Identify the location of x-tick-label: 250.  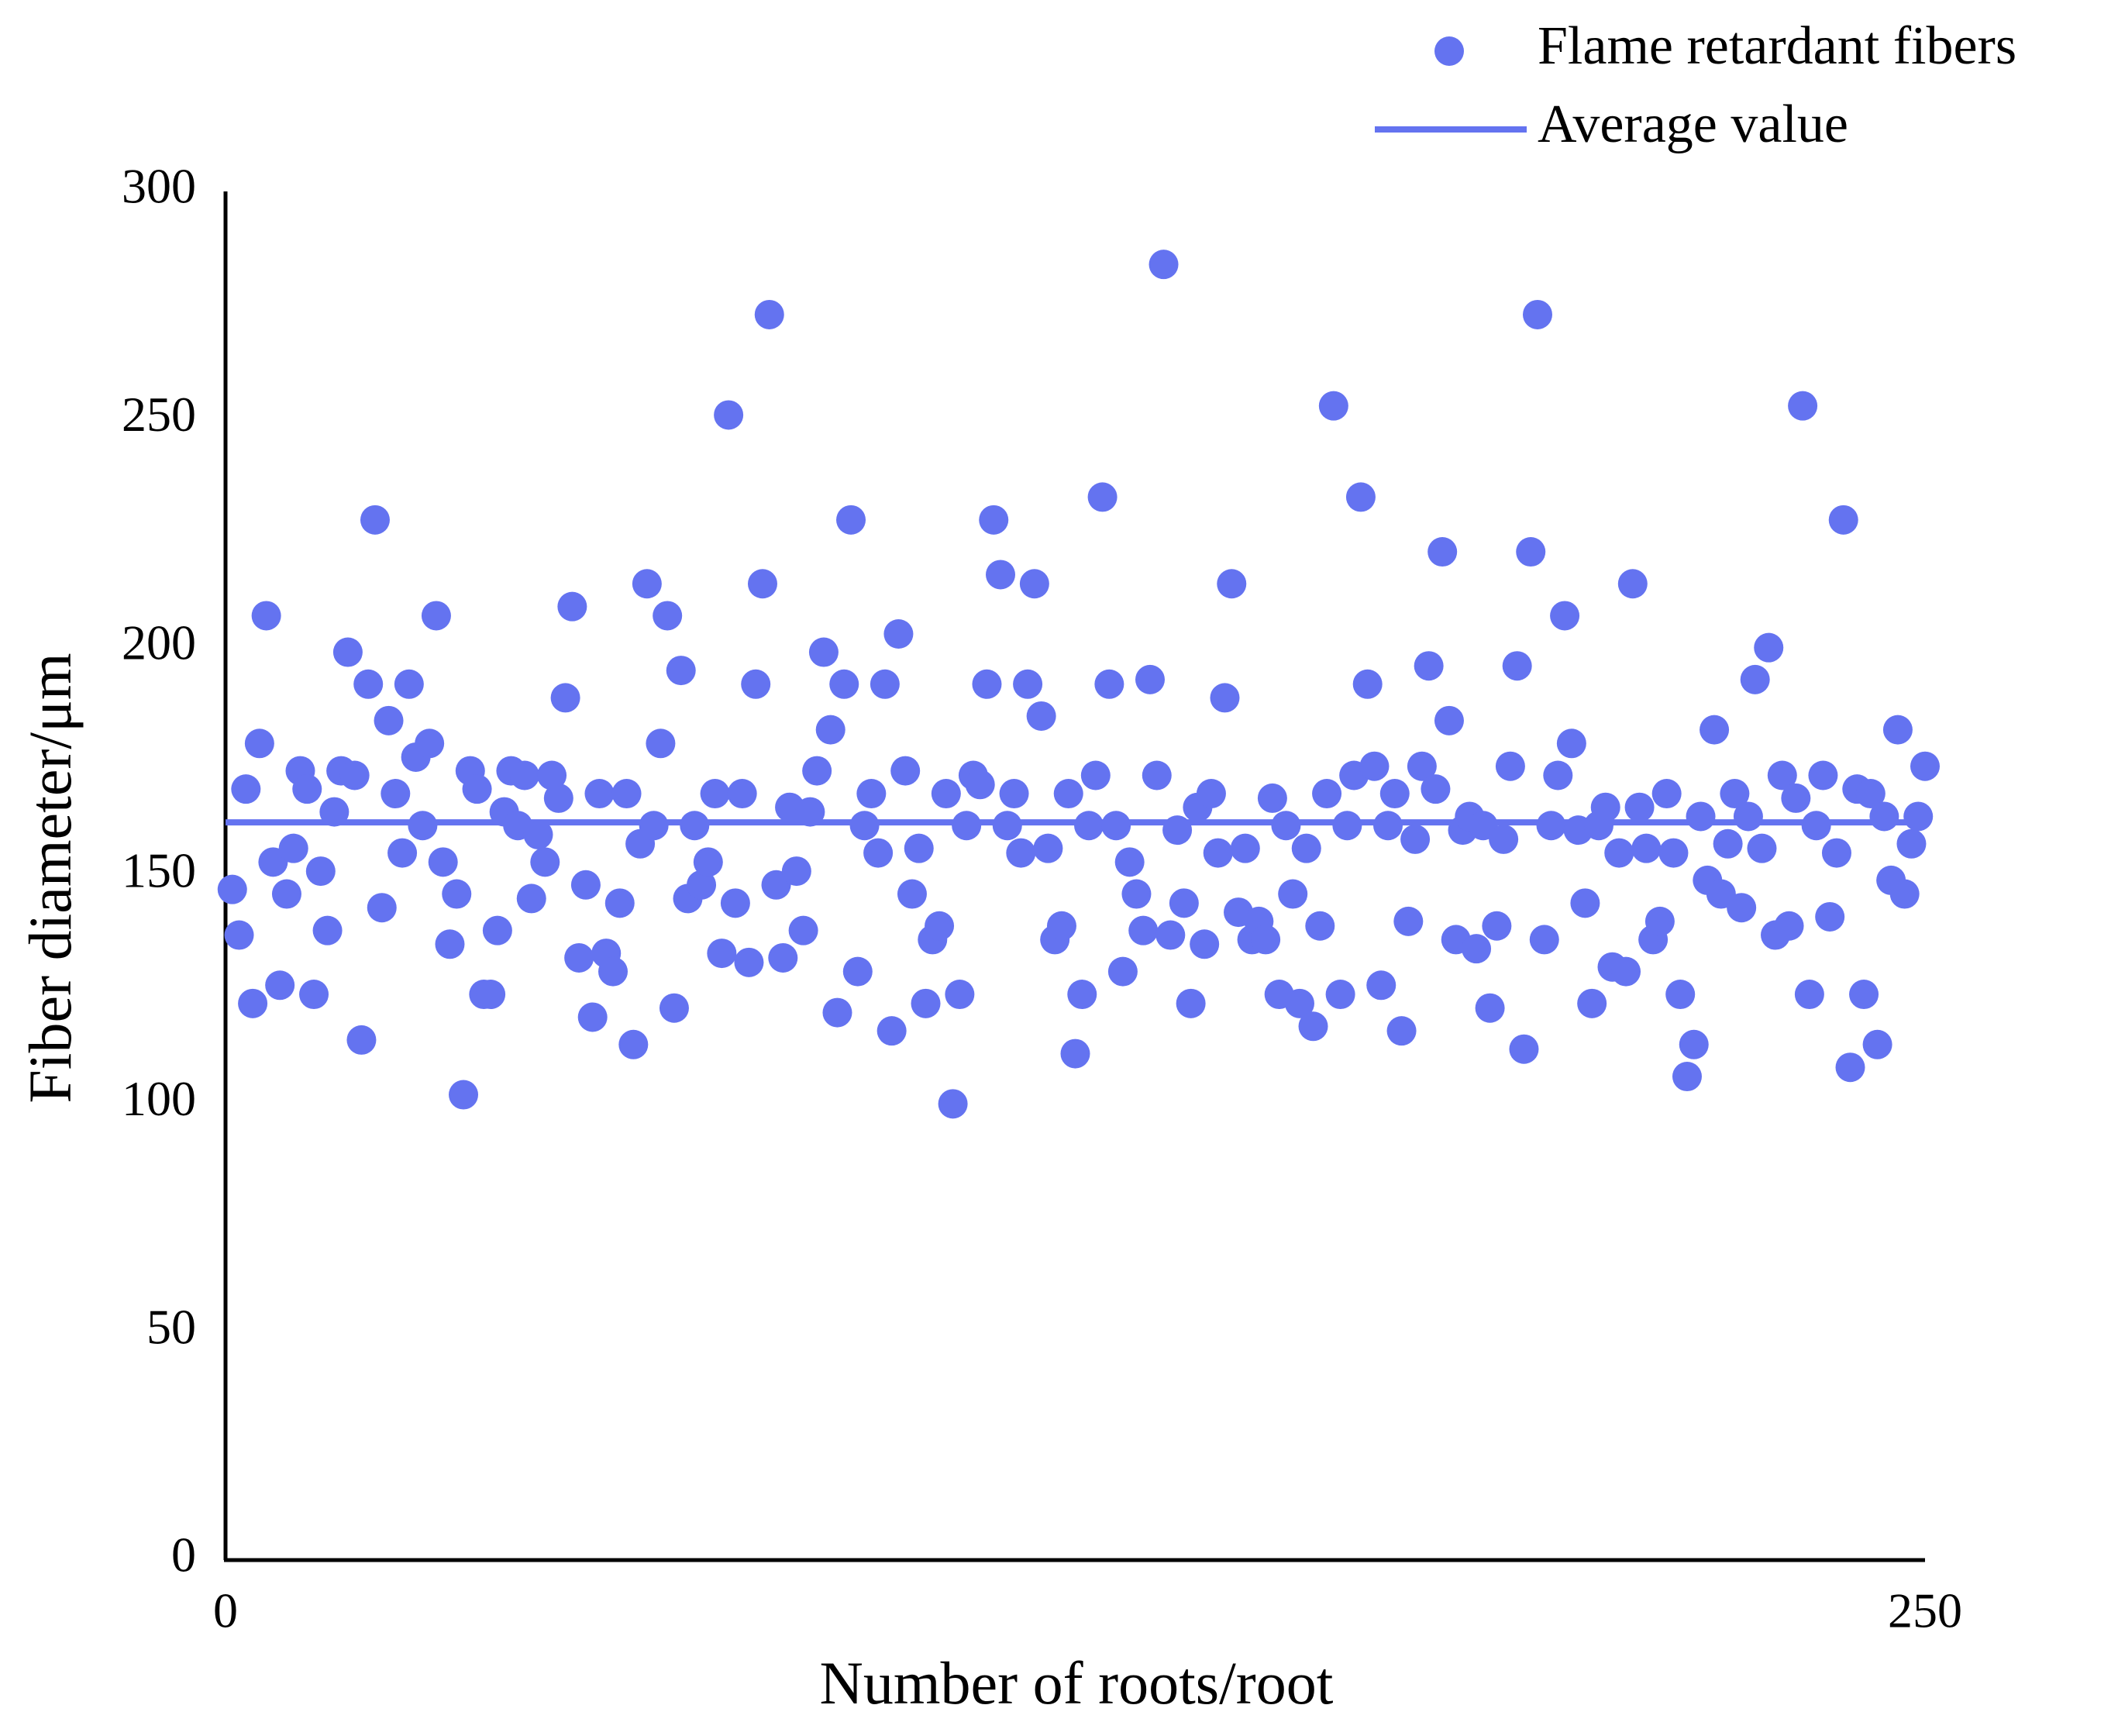
(1925, 1610).